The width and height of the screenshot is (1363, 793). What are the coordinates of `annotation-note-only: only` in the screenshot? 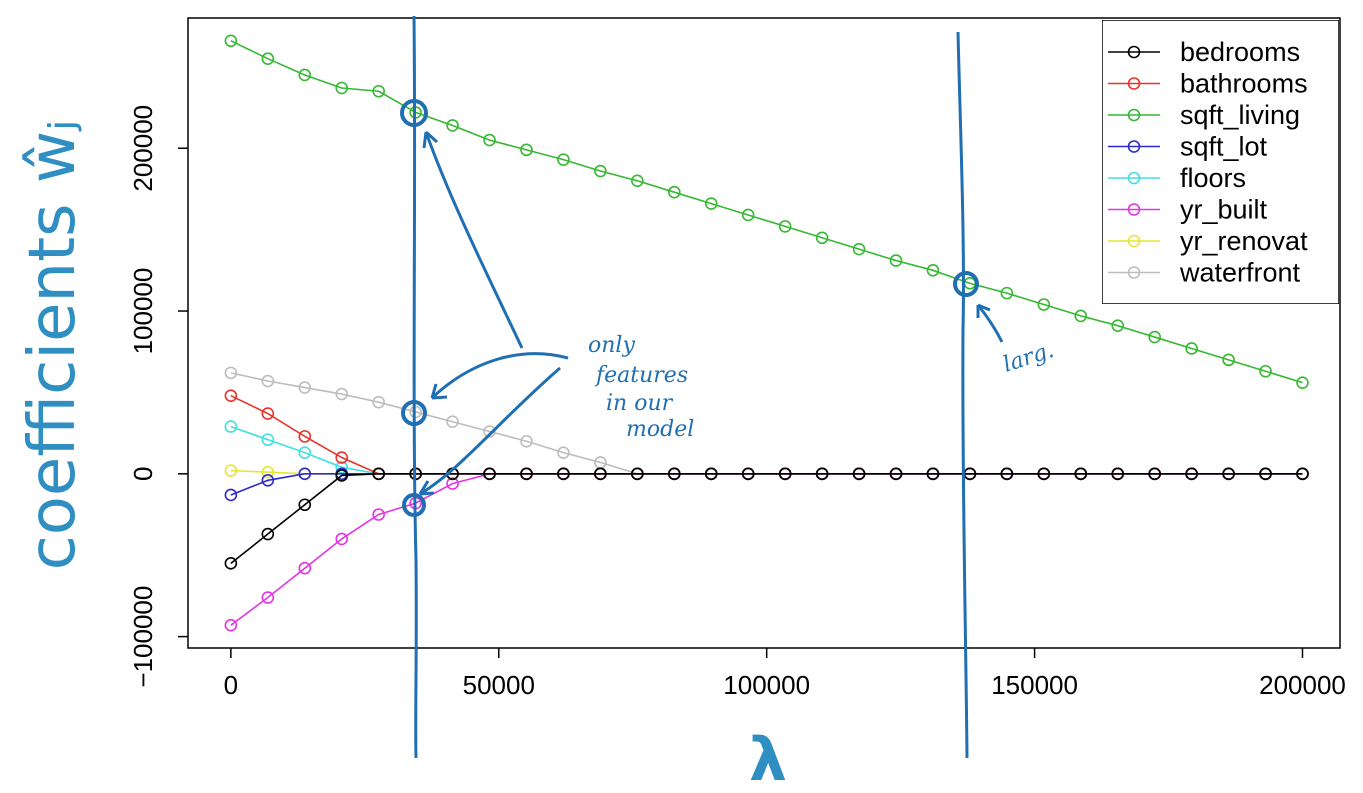 It's located at (611, 345).